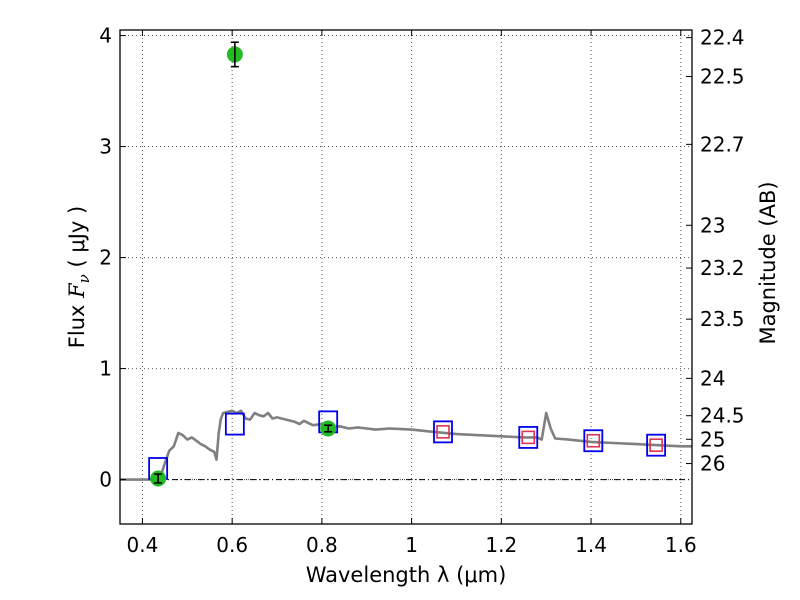 The height and width of the screenshot is (600, 800). What do you see at coordinates (143, 545) in the screenshot?
I see `x-tick-label: 0.4` at bounding box center [143, 545].